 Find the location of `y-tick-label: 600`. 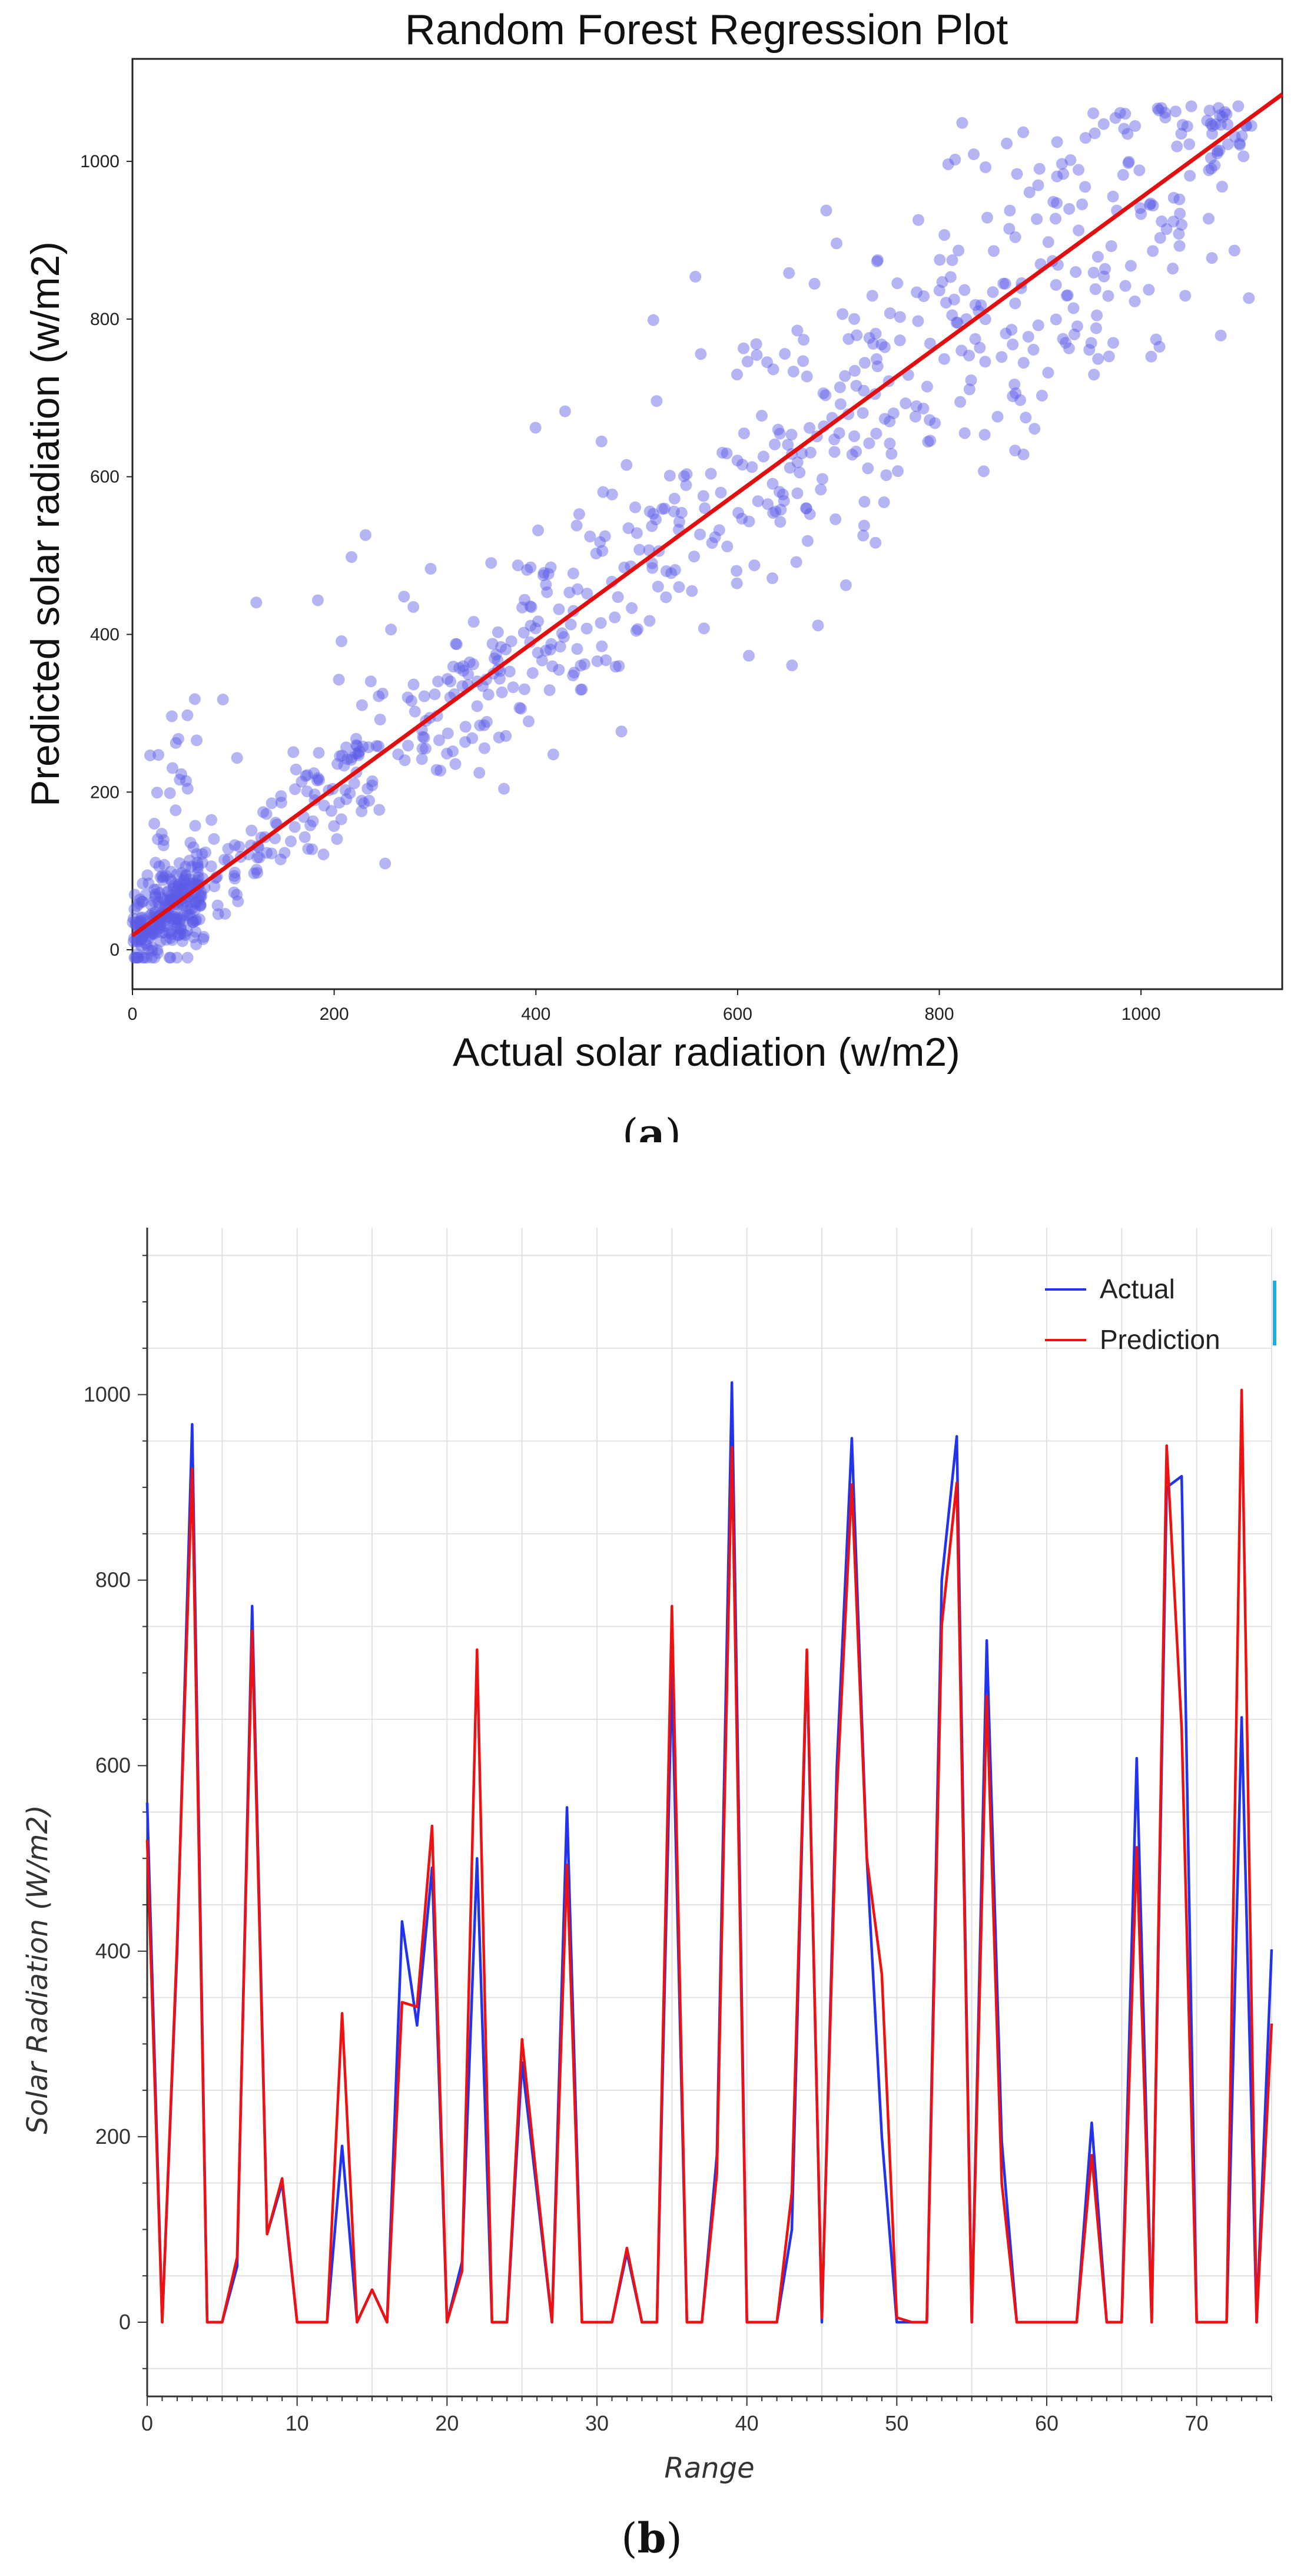

y-tick-label: 600 is located at coordinates (113, 1765).